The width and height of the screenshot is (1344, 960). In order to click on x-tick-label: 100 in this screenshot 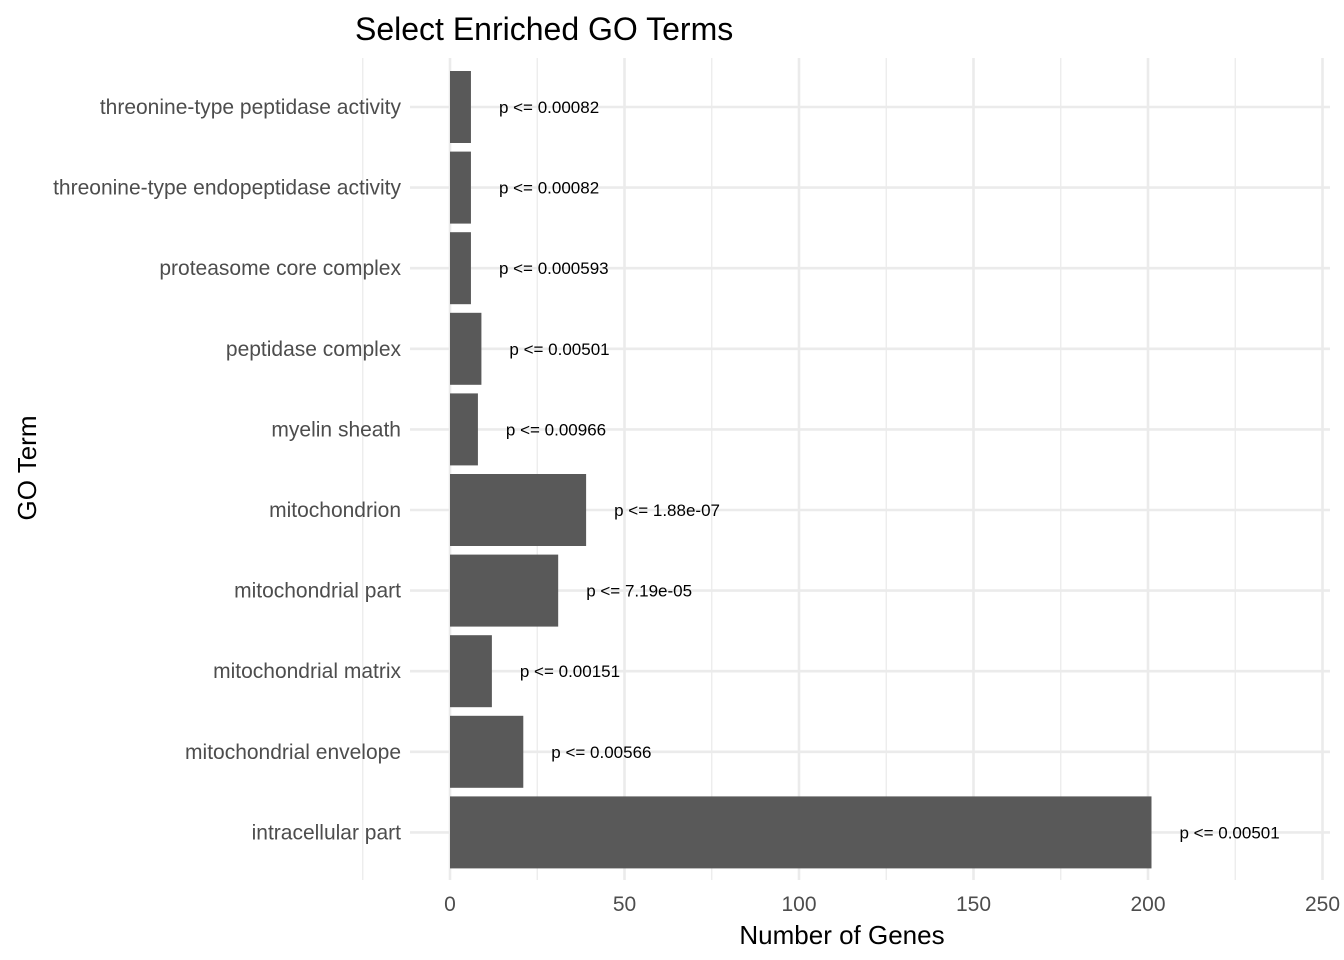, I will do `click(798, 904)`.